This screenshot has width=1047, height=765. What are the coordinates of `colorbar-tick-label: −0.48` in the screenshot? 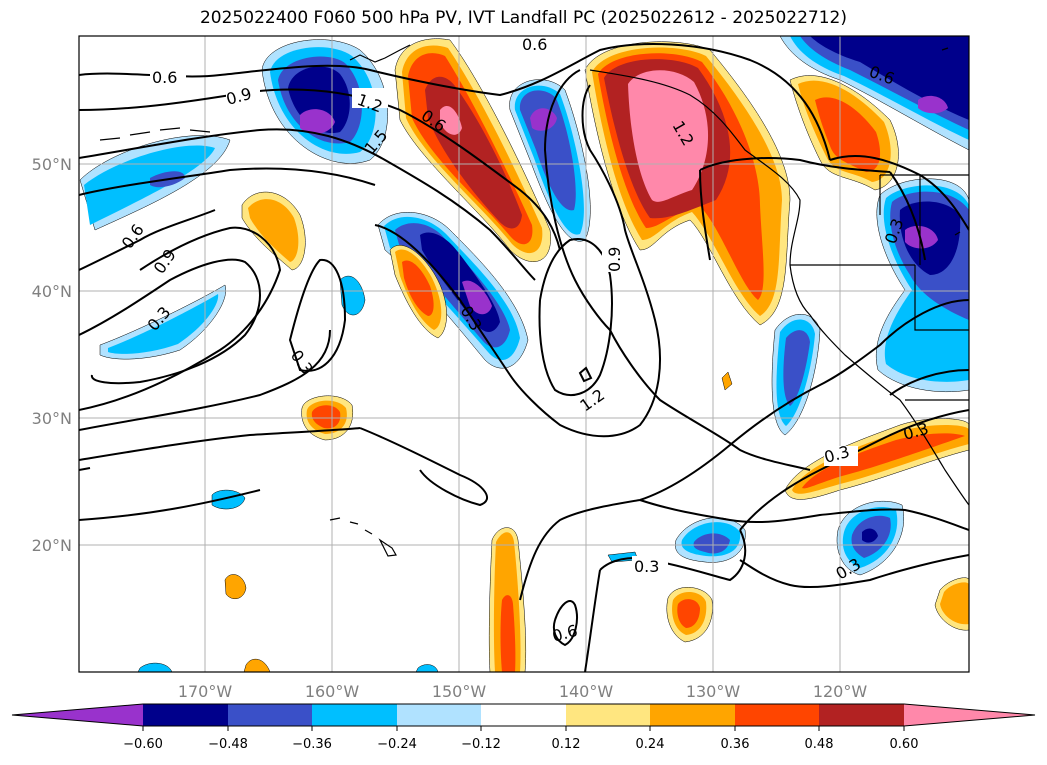 It's located at (228, 744).